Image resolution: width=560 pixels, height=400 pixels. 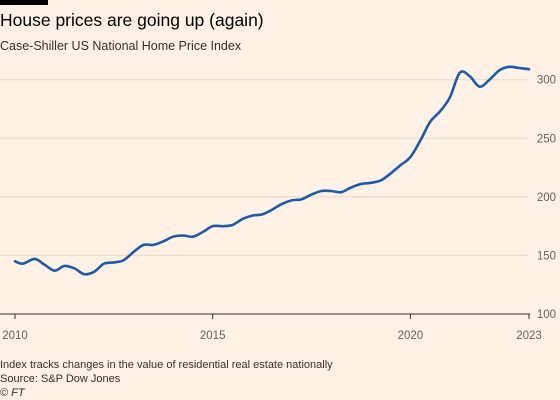 I want to click on y-tick-label: 150, so click(x=546, y=256).